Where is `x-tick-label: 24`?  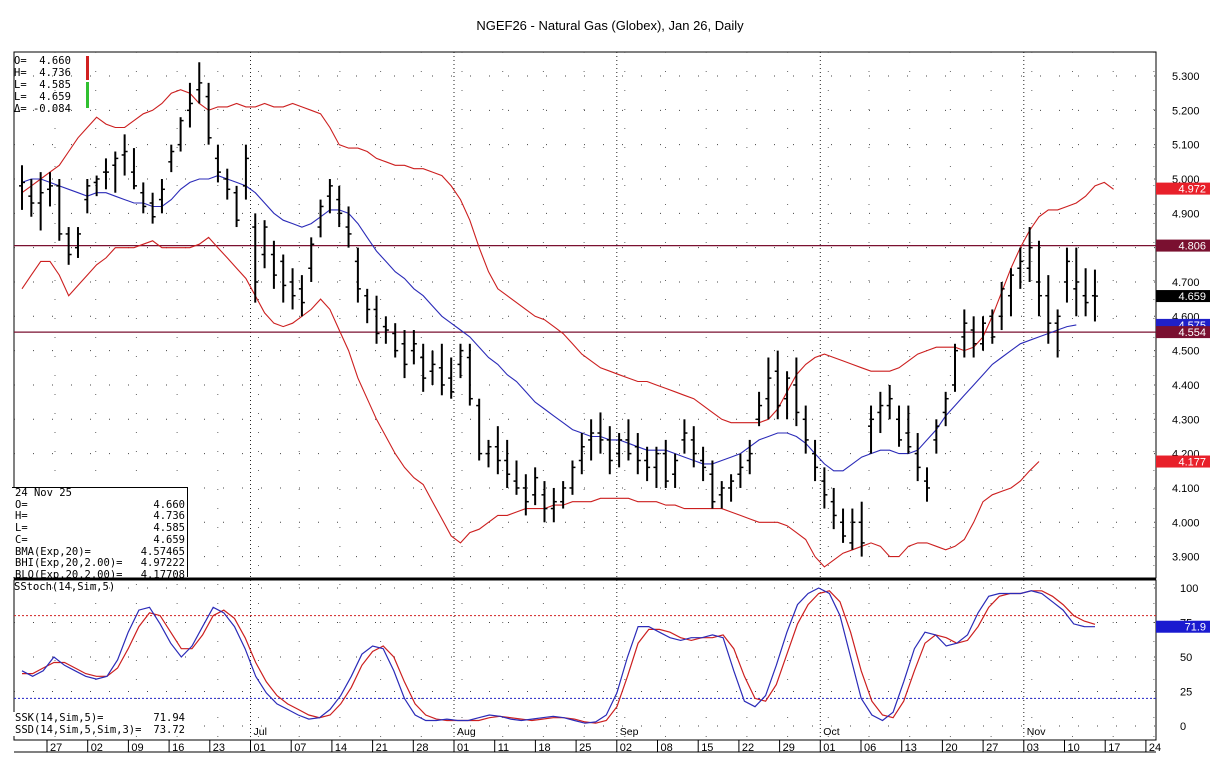 x-tick-label: 24 is located at coordinates (1155, 748).